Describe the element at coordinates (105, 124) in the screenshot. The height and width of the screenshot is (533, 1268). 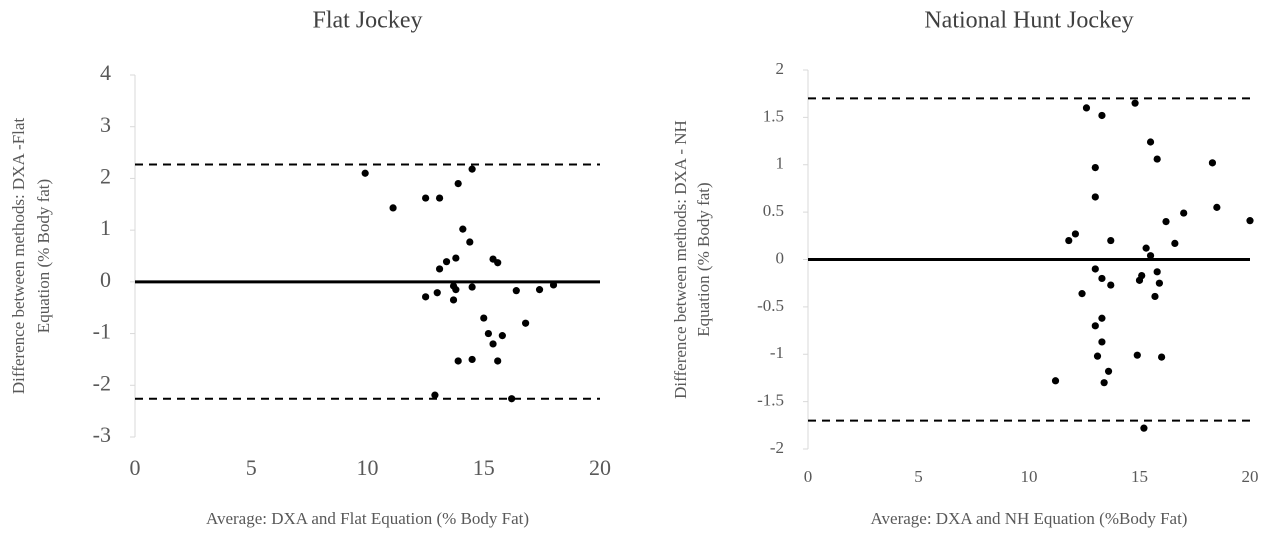
I see `y-tick-label: 3` at that location.